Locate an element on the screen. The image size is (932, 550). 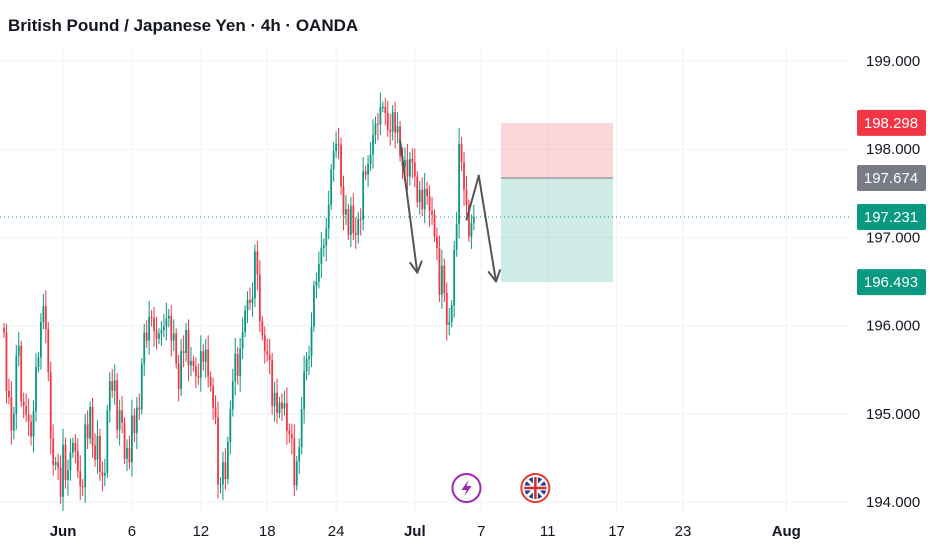
y-tick-label: 196.000 is located at coordinates (893, 326).